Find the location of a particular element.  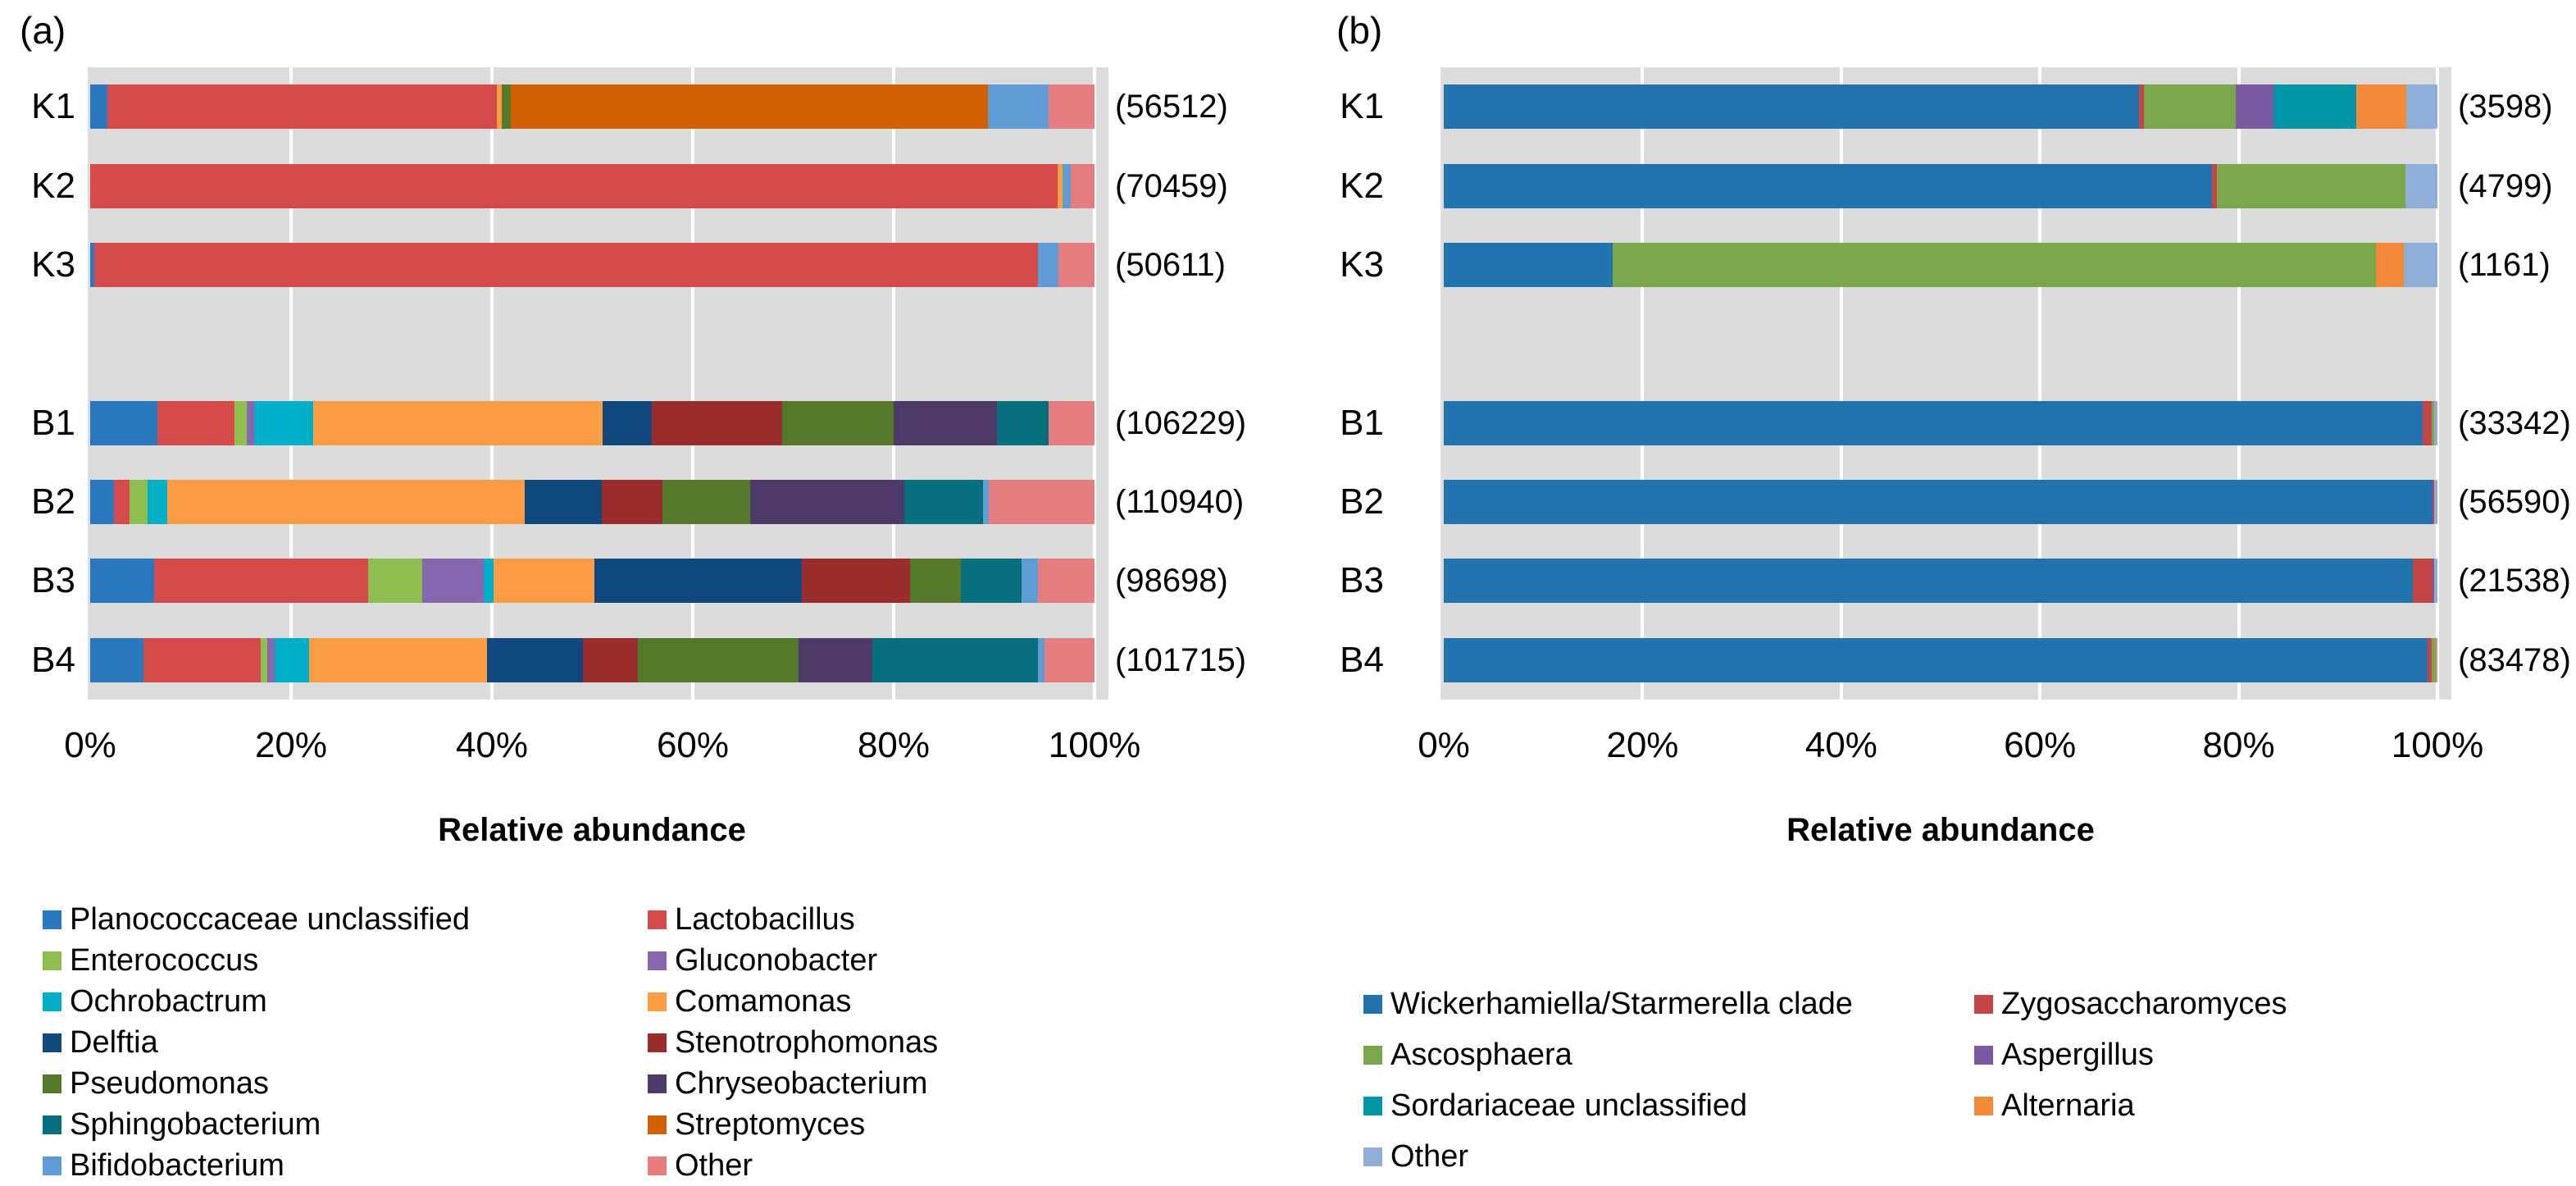

row-label-b-k3: K3 is located at coordinates (1362, 264).